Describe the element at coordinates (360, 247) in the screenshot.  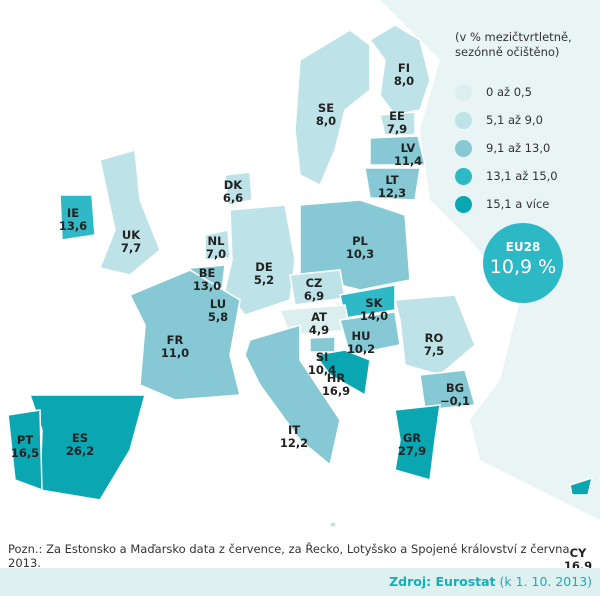
I see `country-label-pl: PL 10,3` at that location.